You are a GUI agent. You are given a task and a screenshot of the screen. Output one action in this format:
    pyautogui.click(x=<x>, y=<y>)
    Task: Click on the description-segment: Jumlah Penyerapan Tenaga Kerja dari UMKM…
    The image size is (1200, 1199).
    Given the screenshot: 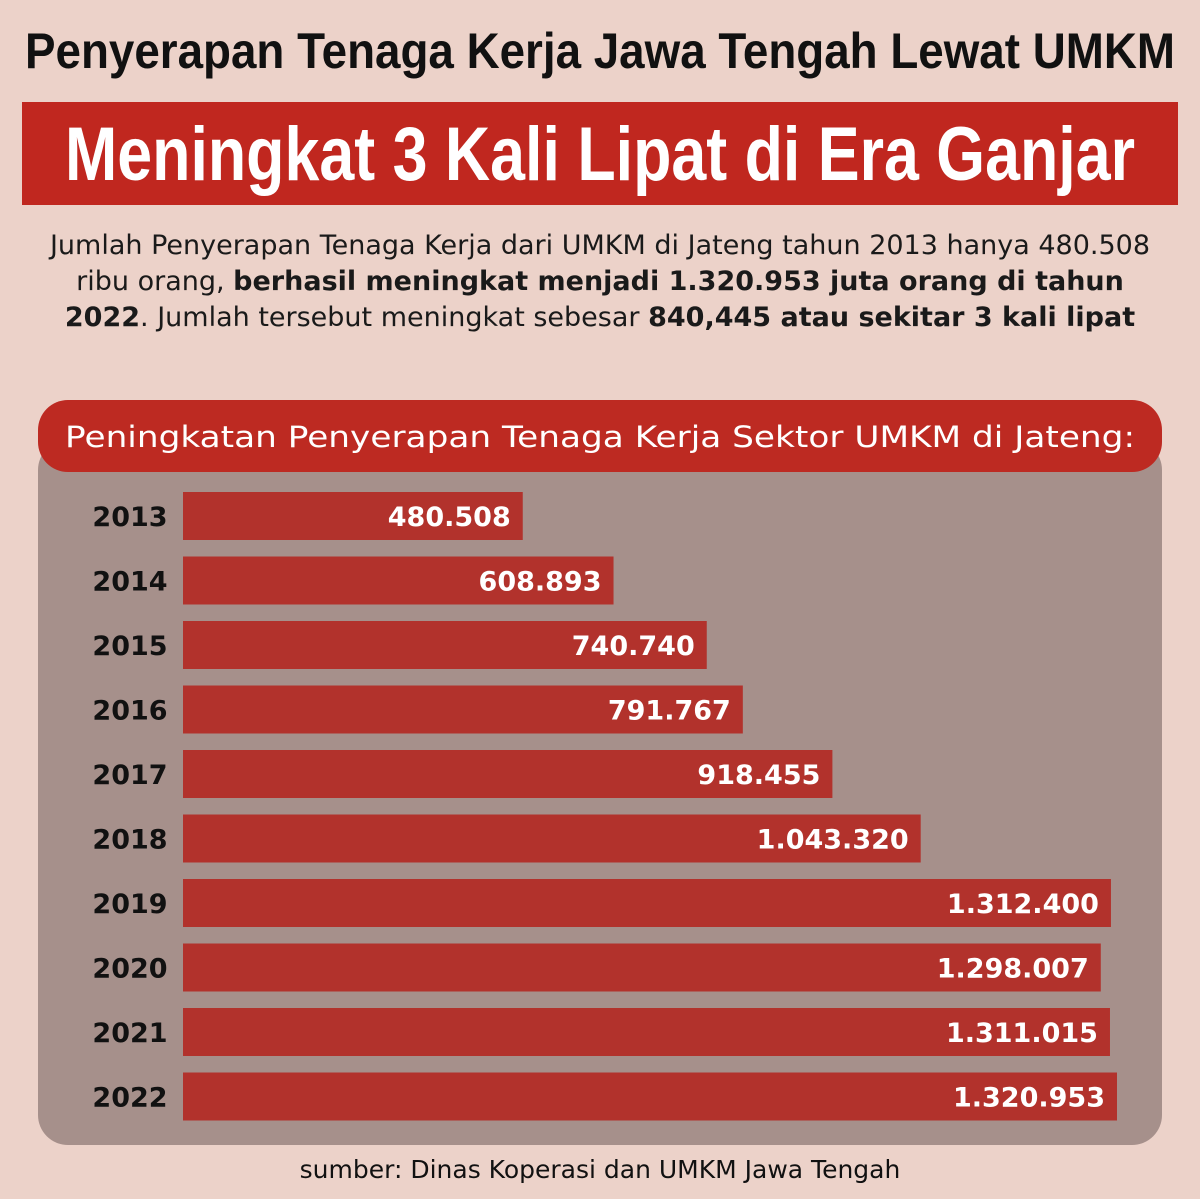 What is the action you would take?
    pyautogui.click(x=600, y=263)
    